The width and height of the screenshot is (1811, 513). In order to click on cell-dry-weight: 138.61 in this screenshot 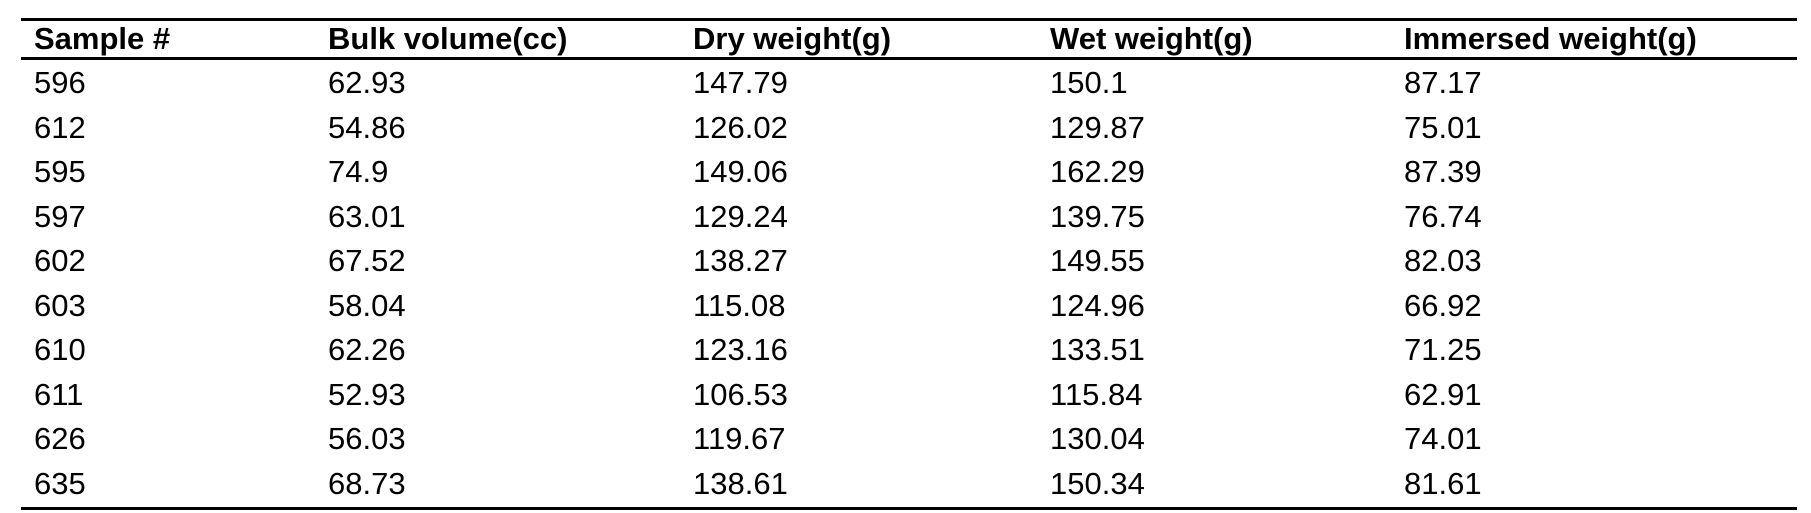, I will do `click(740, 483)`.